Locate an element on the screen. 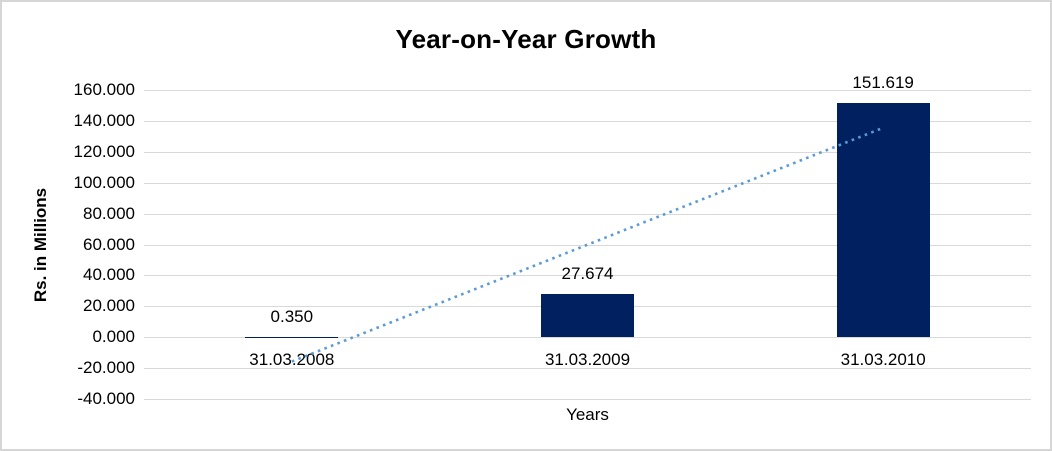 This screenshot has height=451, width=1052. y-tick-label: 20.000 is located at coordinates (109, 306).